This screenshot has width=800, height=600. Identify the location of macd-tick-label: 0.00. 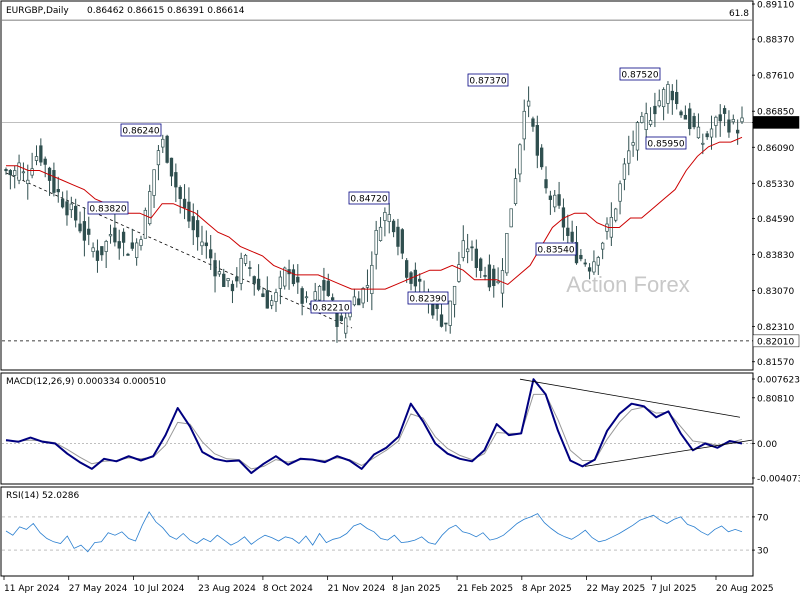
(767, 445).